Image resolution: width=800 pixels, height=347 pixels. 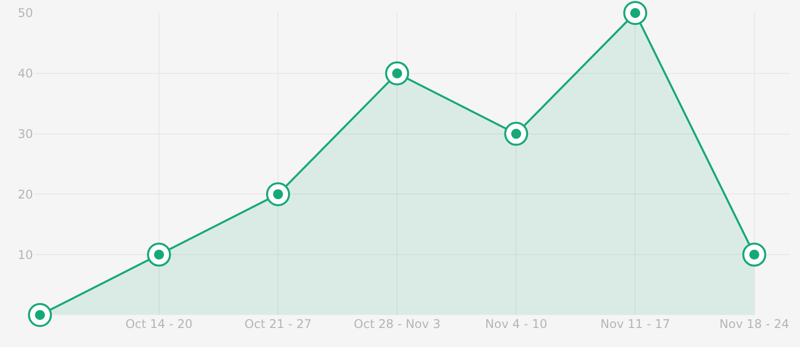 I want to click on y-tick-label: 10, so click(x=25, y=255).